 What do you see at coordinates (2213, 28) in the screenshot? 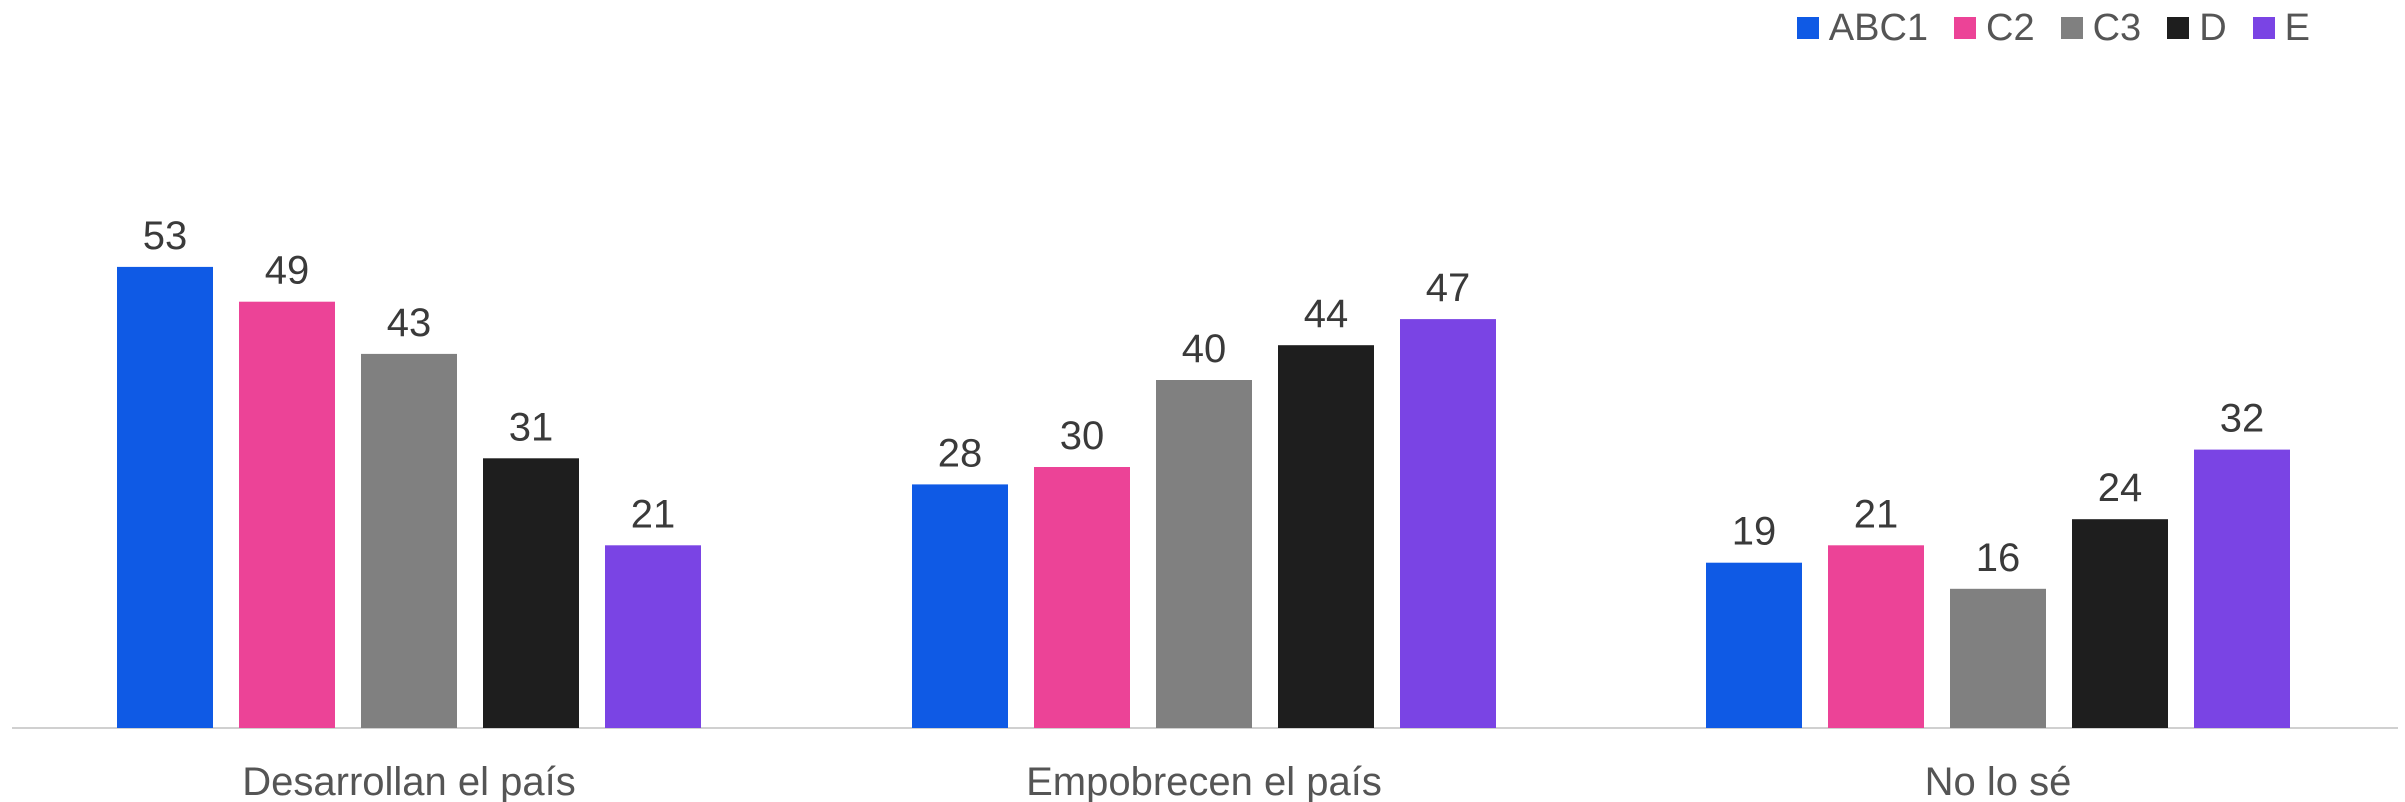
I see `legend-label: D` at bounding box center [2213, 28].